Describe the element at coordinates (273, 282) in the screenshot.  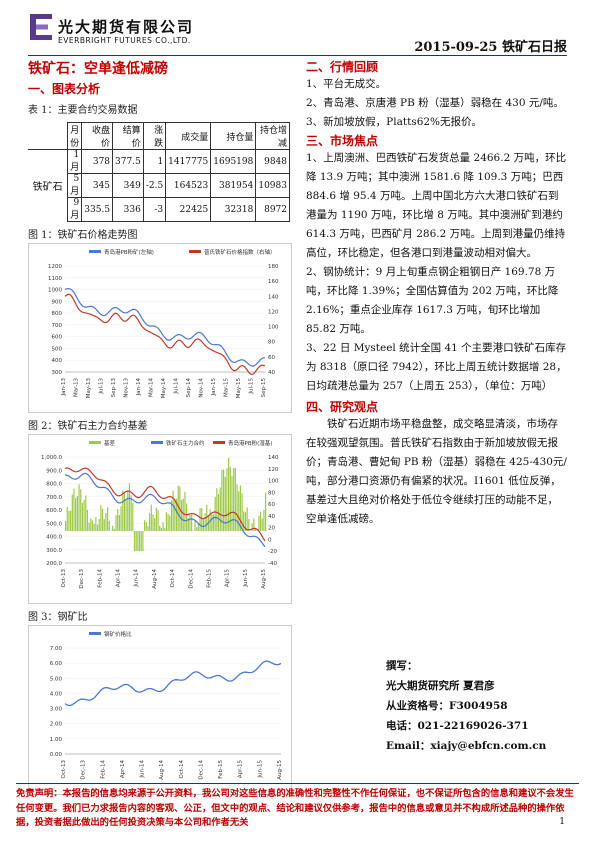
I see `y2-tick-label: 160` at that location.